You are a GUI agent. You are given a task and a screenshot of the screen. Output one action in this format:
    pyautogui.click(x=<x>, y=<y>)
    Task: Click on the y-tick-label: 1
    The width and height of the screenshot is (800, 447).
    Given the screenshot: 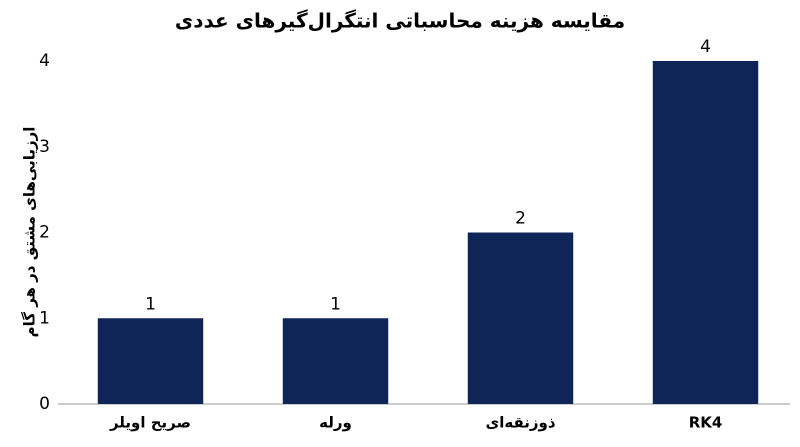 What is the action you would take?
    pyautogui.click(x=44, y=318)
    